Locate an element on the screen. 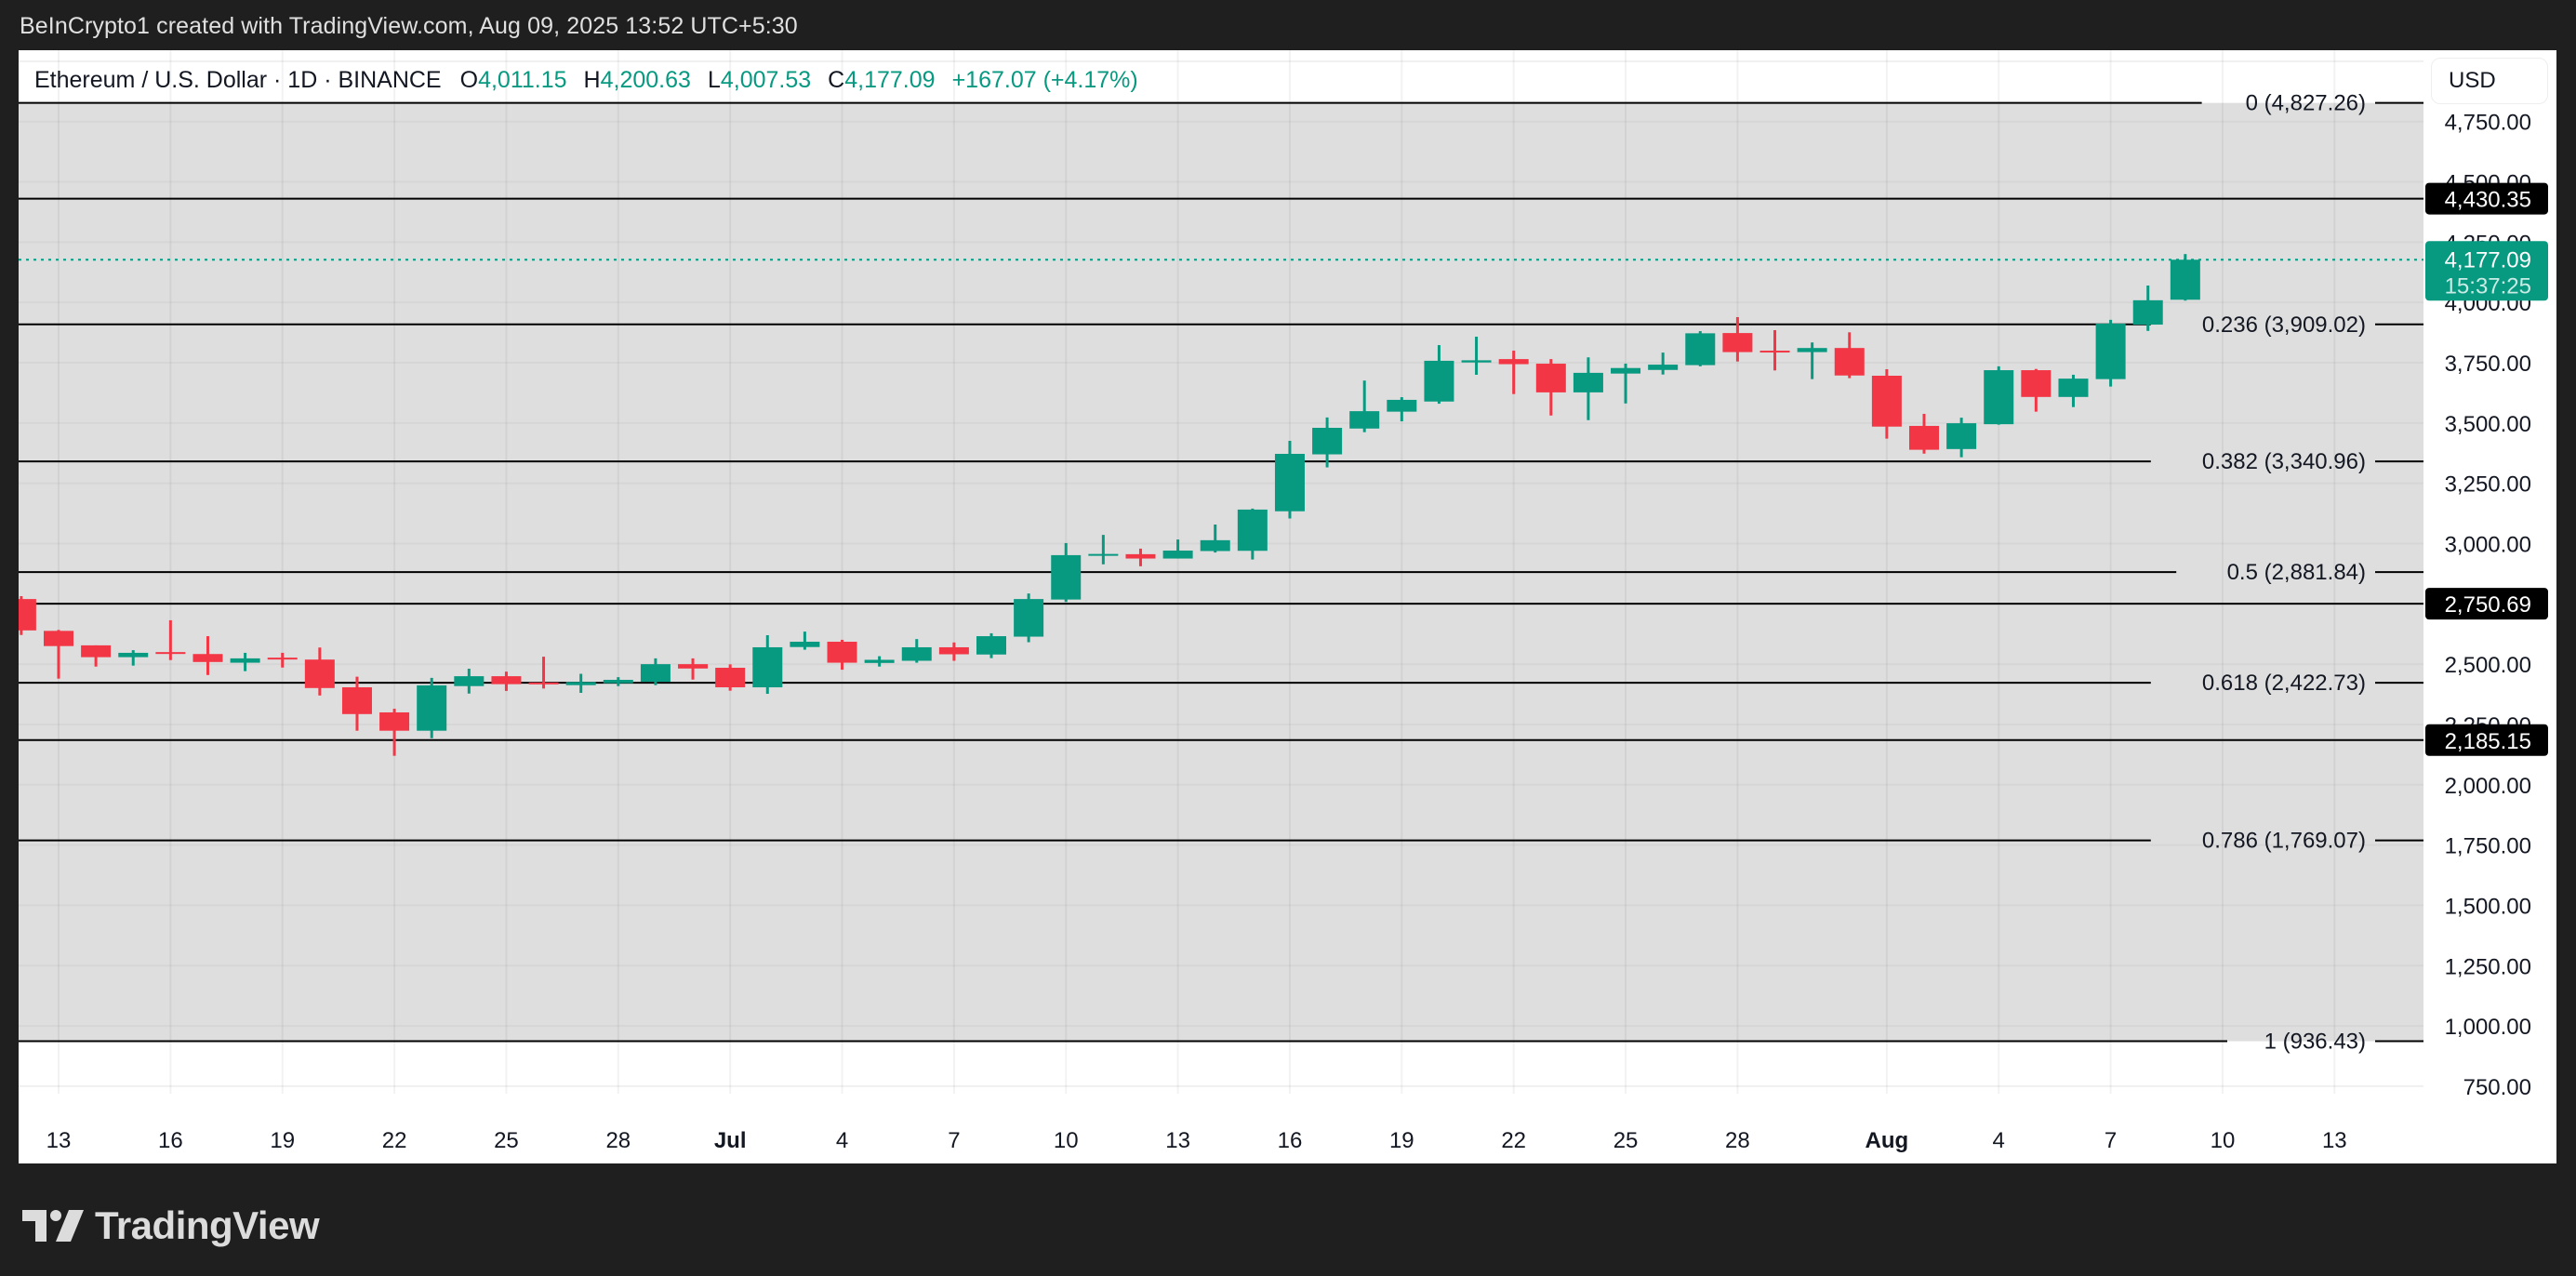  tradingview-logo: TradingView is located at coordinates (171, 1225).